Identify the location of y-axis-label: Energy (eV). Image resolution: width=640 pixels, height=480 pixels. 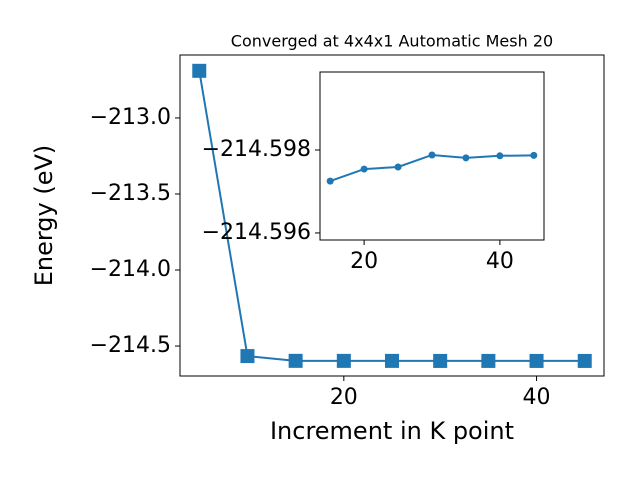
(44, 216).